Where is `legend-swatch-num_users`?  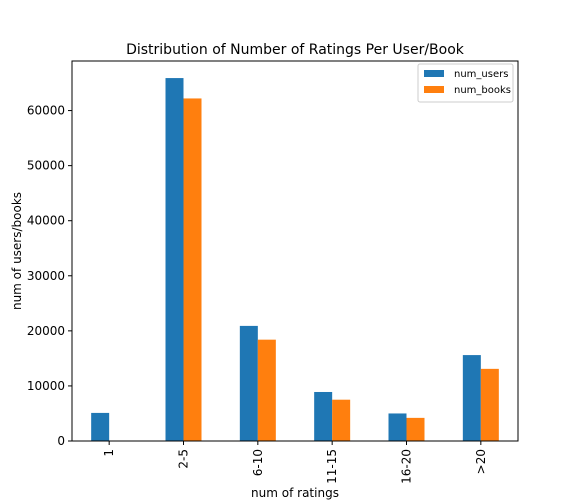 legend-swatch-num_users is located at coordinates (434, 73).